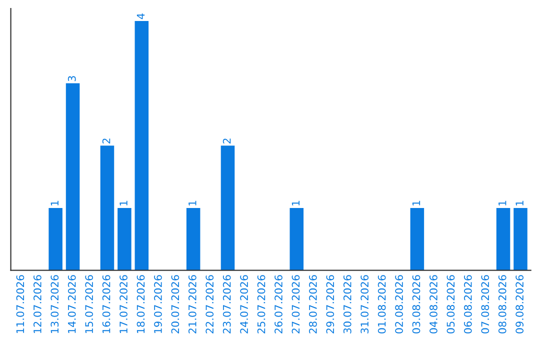 This screenshot has width=540, height=340. What do you see at coordinates (158, 304) in the screenshot?
I see `x-tick-label: 19.07.2026` at bounding box center [158, 304].